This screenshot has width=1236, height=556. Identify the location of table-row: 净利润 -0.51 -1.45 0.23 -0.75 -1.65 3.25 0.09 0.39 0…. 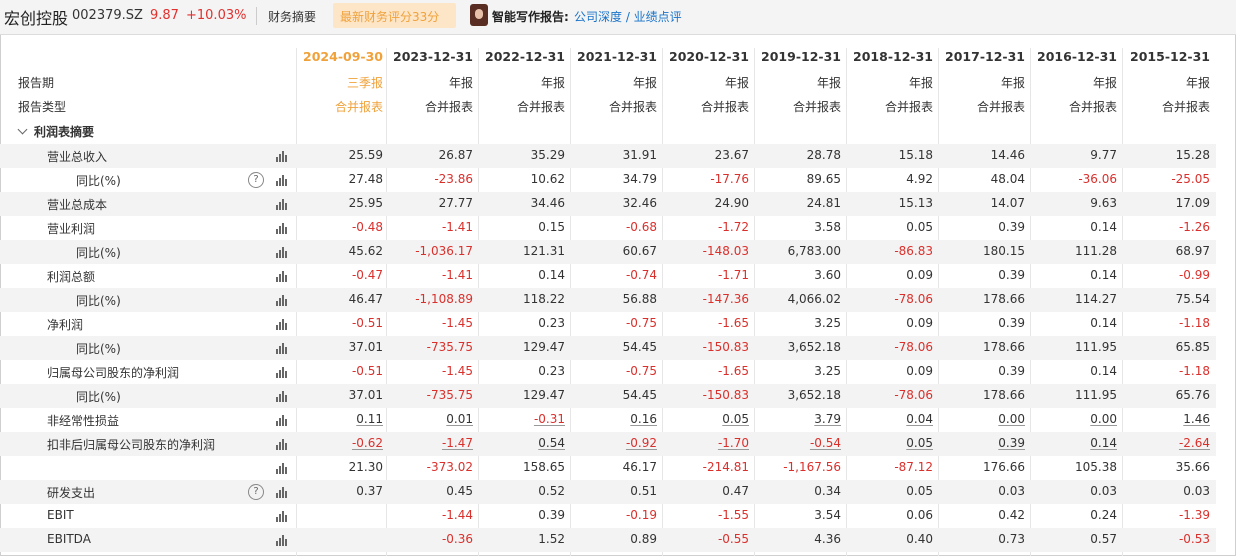
(608, 324).